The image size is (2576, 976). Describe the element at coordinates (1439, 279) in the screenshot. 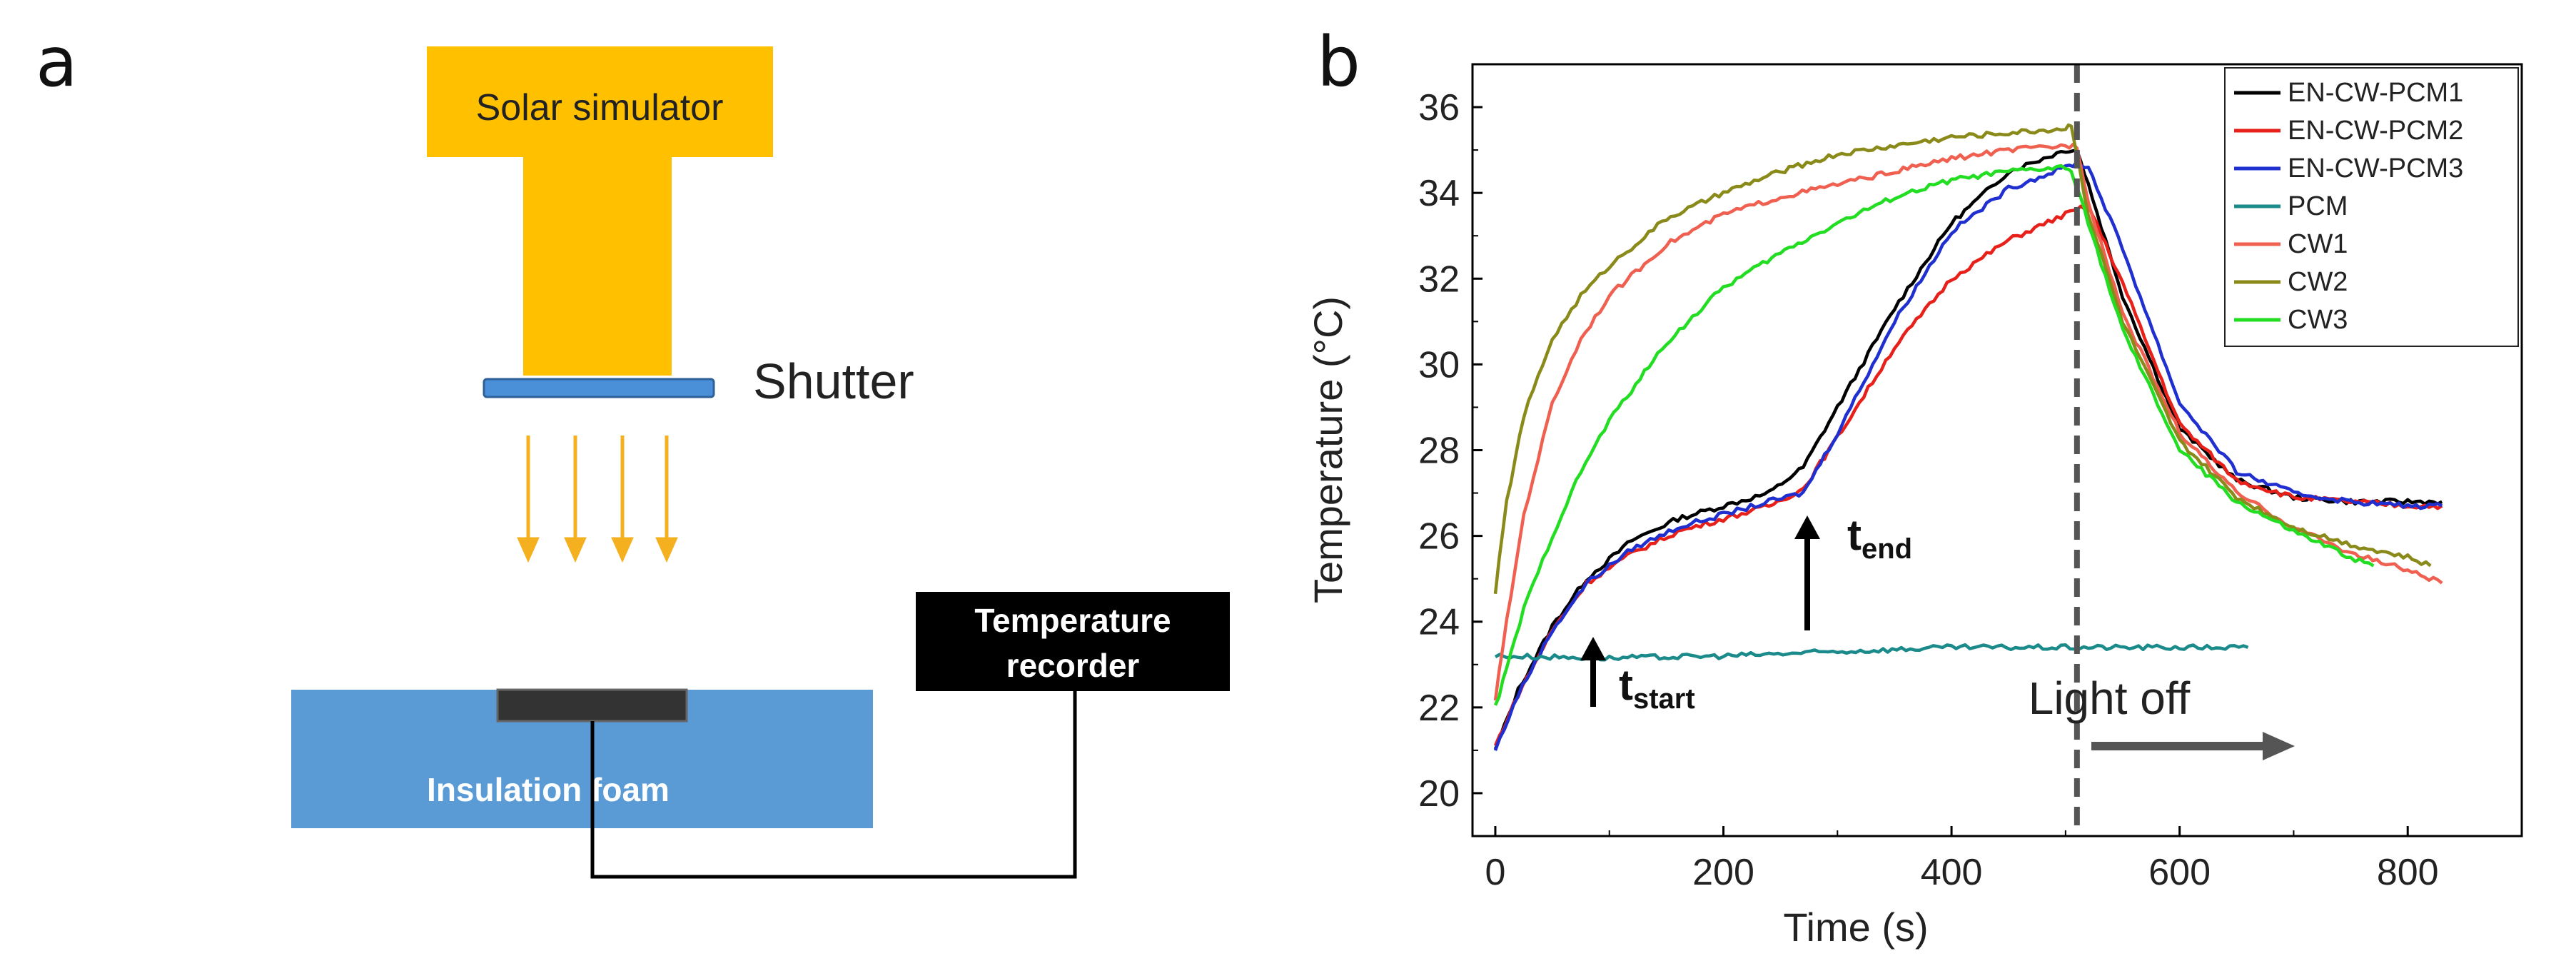

I see `y-tick-label: 32` at that location.